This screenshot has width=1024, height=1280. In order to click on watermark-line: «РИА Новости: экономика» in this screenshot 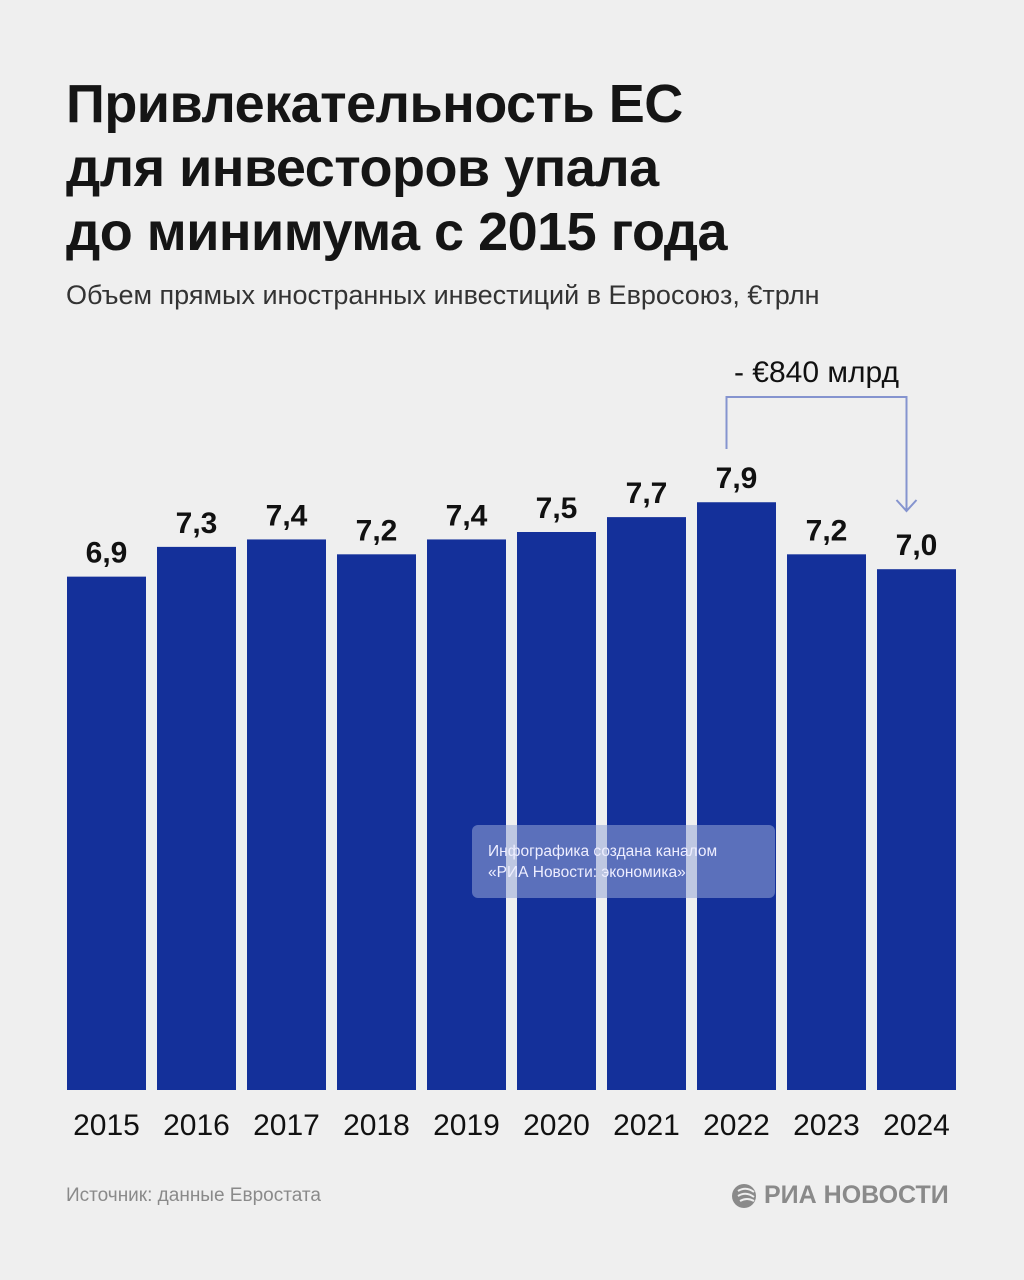, I will do `click(587, 872)`.